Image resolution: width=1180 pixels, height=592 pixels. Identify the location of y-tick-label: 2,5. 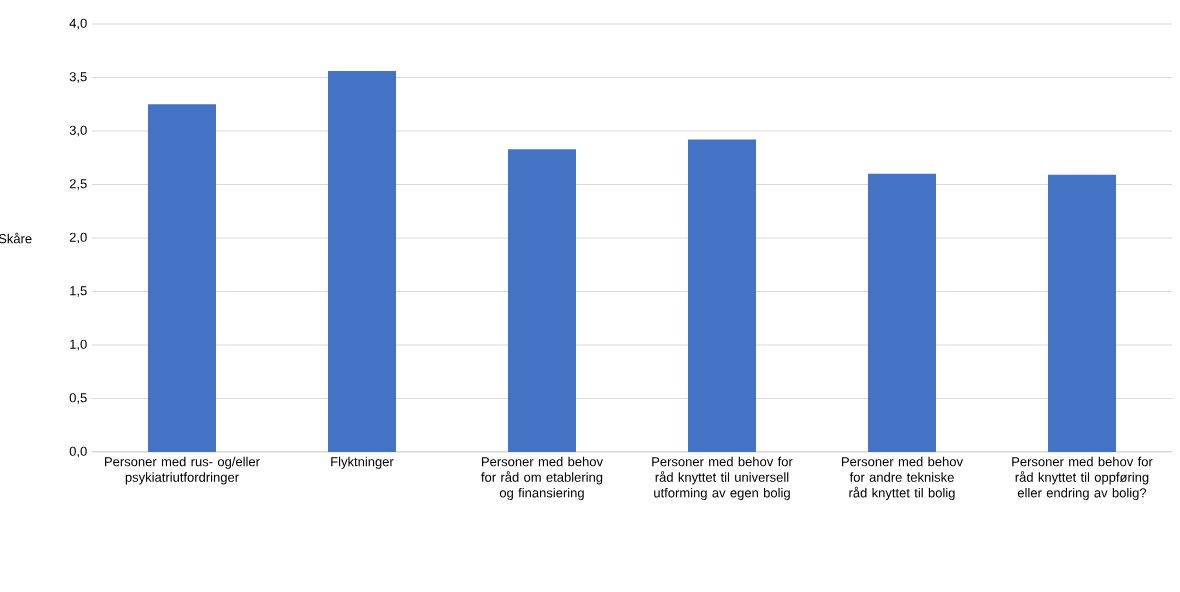
(78, 184).